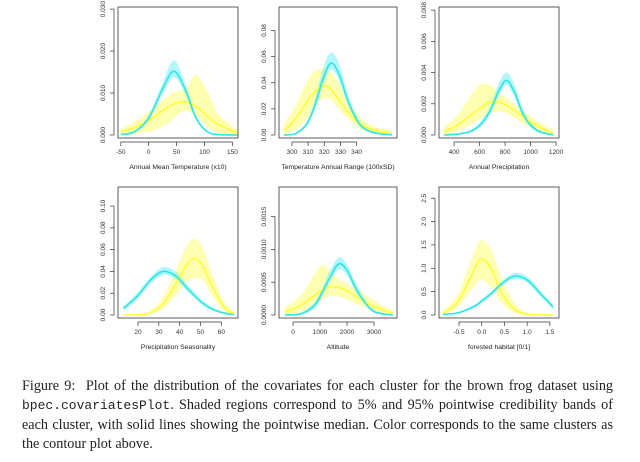 Image resolution: width=640 pixels, height=462 pixels. What do you see at coordinates (499, 167) in the screenshot?
I see `x-axis-label: Annual Precipitation` at bounding box center [499, 167].